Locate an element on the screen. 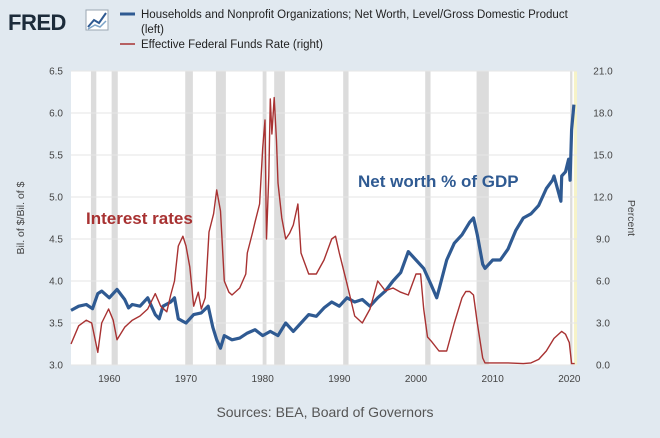 This screenshot has width=660, height=438. legend-label-fed-funds: Effective Federal Funds Rate (right) is located at coordinates (232, 45).